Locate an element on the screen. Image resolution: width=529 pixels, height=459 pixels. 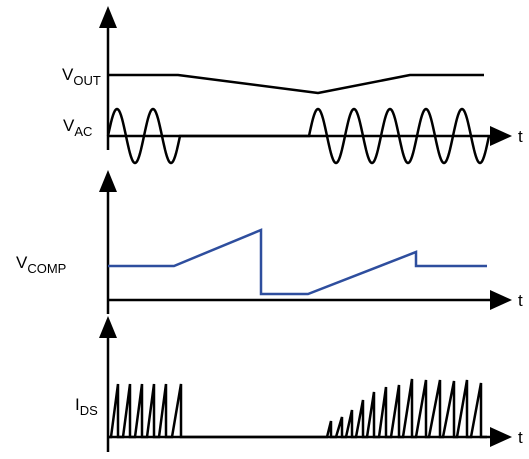
x-axis-3-arrow is located at coordinates (501, 437).